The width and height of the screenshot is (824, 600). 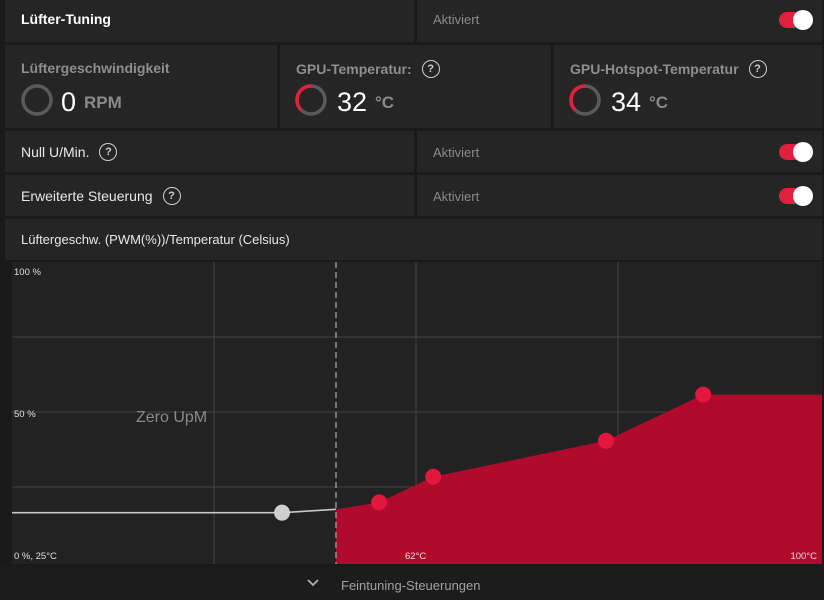 What do you see at coordinates (803, 556) in the screenshot?
I see `x-tick-label-end: 100°C` at bounding box center [803, 556].